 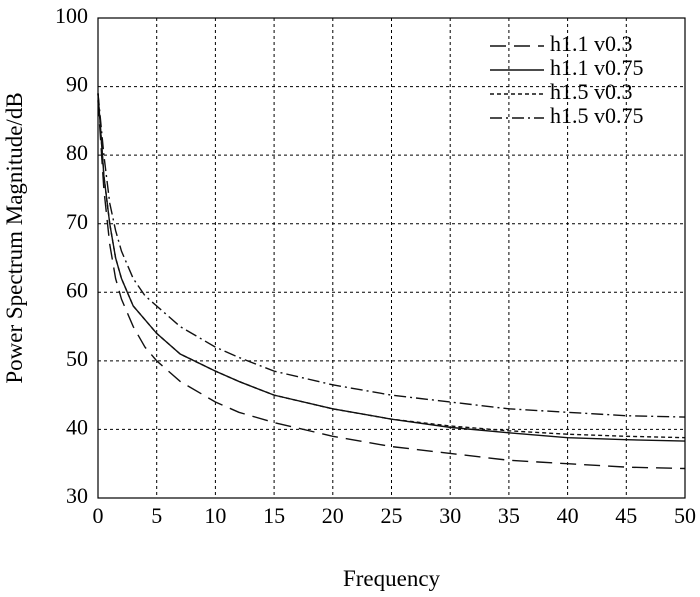 I want to click on y-tick-label: 80, so click(x=77, y=152).